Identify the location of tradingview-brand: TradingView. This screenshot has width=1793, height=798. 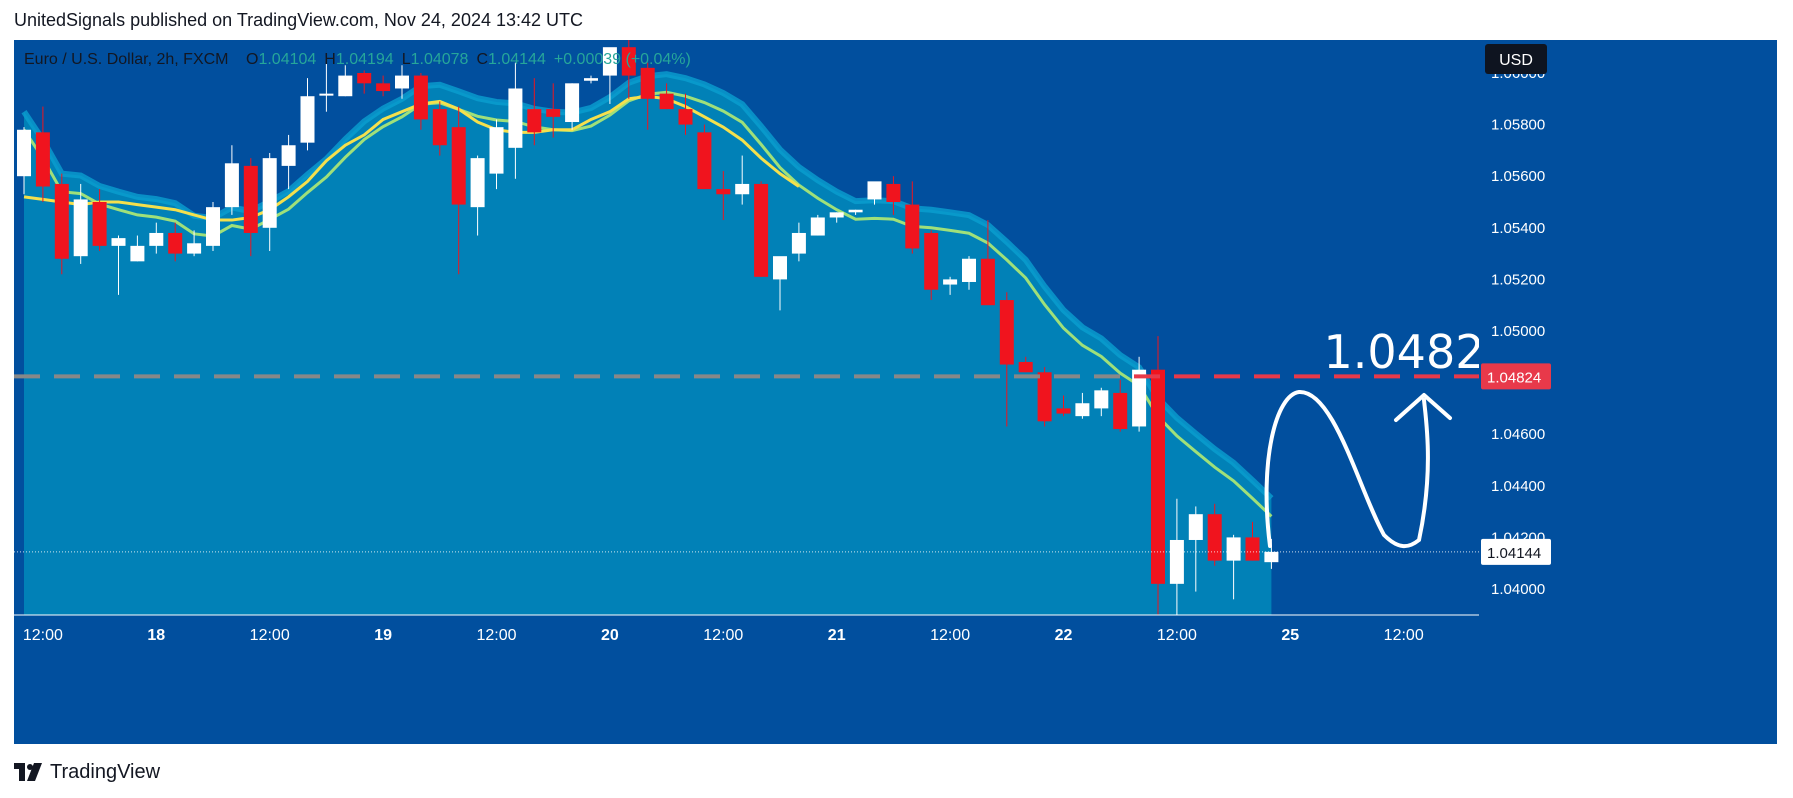
(87, 772).